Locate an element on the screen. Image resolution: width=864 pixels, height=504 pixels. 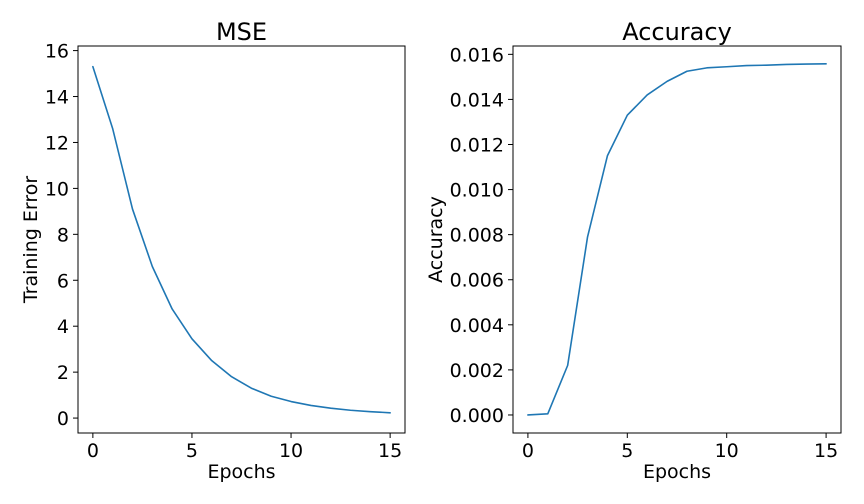
y-tick-label: 0.008 is located at coordinates (477, 236).